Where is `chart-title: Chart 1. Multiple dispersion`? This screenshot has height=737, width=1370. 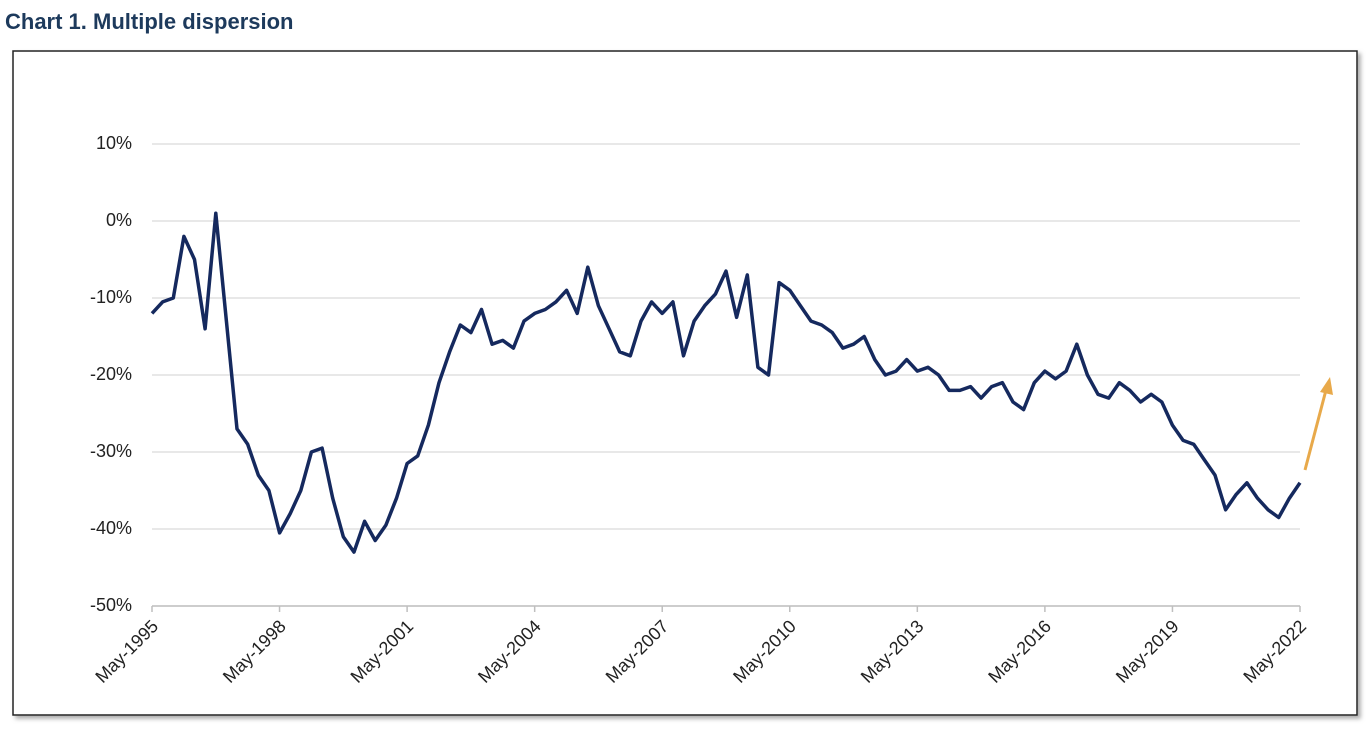 chart-title: Chart 1. Multiple dispersion is located at coordinates (149, 21).